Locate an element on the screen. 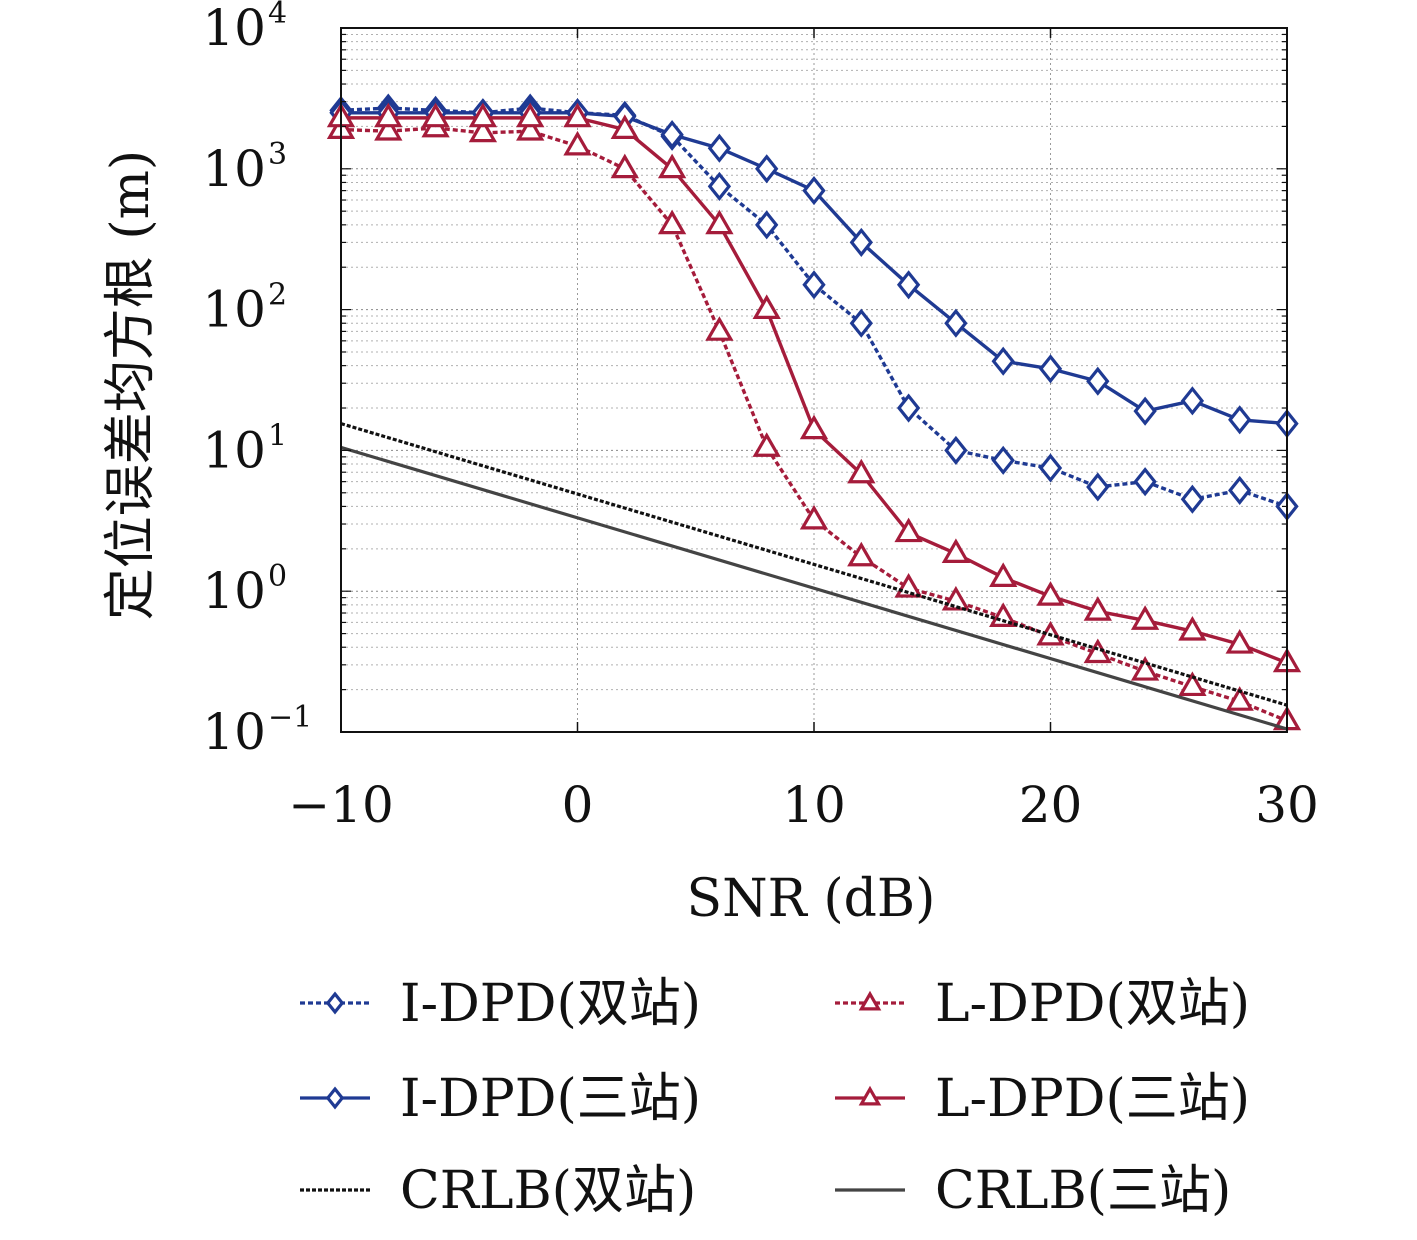 This screenshot has height=1240, width=1417. y-axis-title: 定位误差均方根 (m) is located at coordinates (131, 385).